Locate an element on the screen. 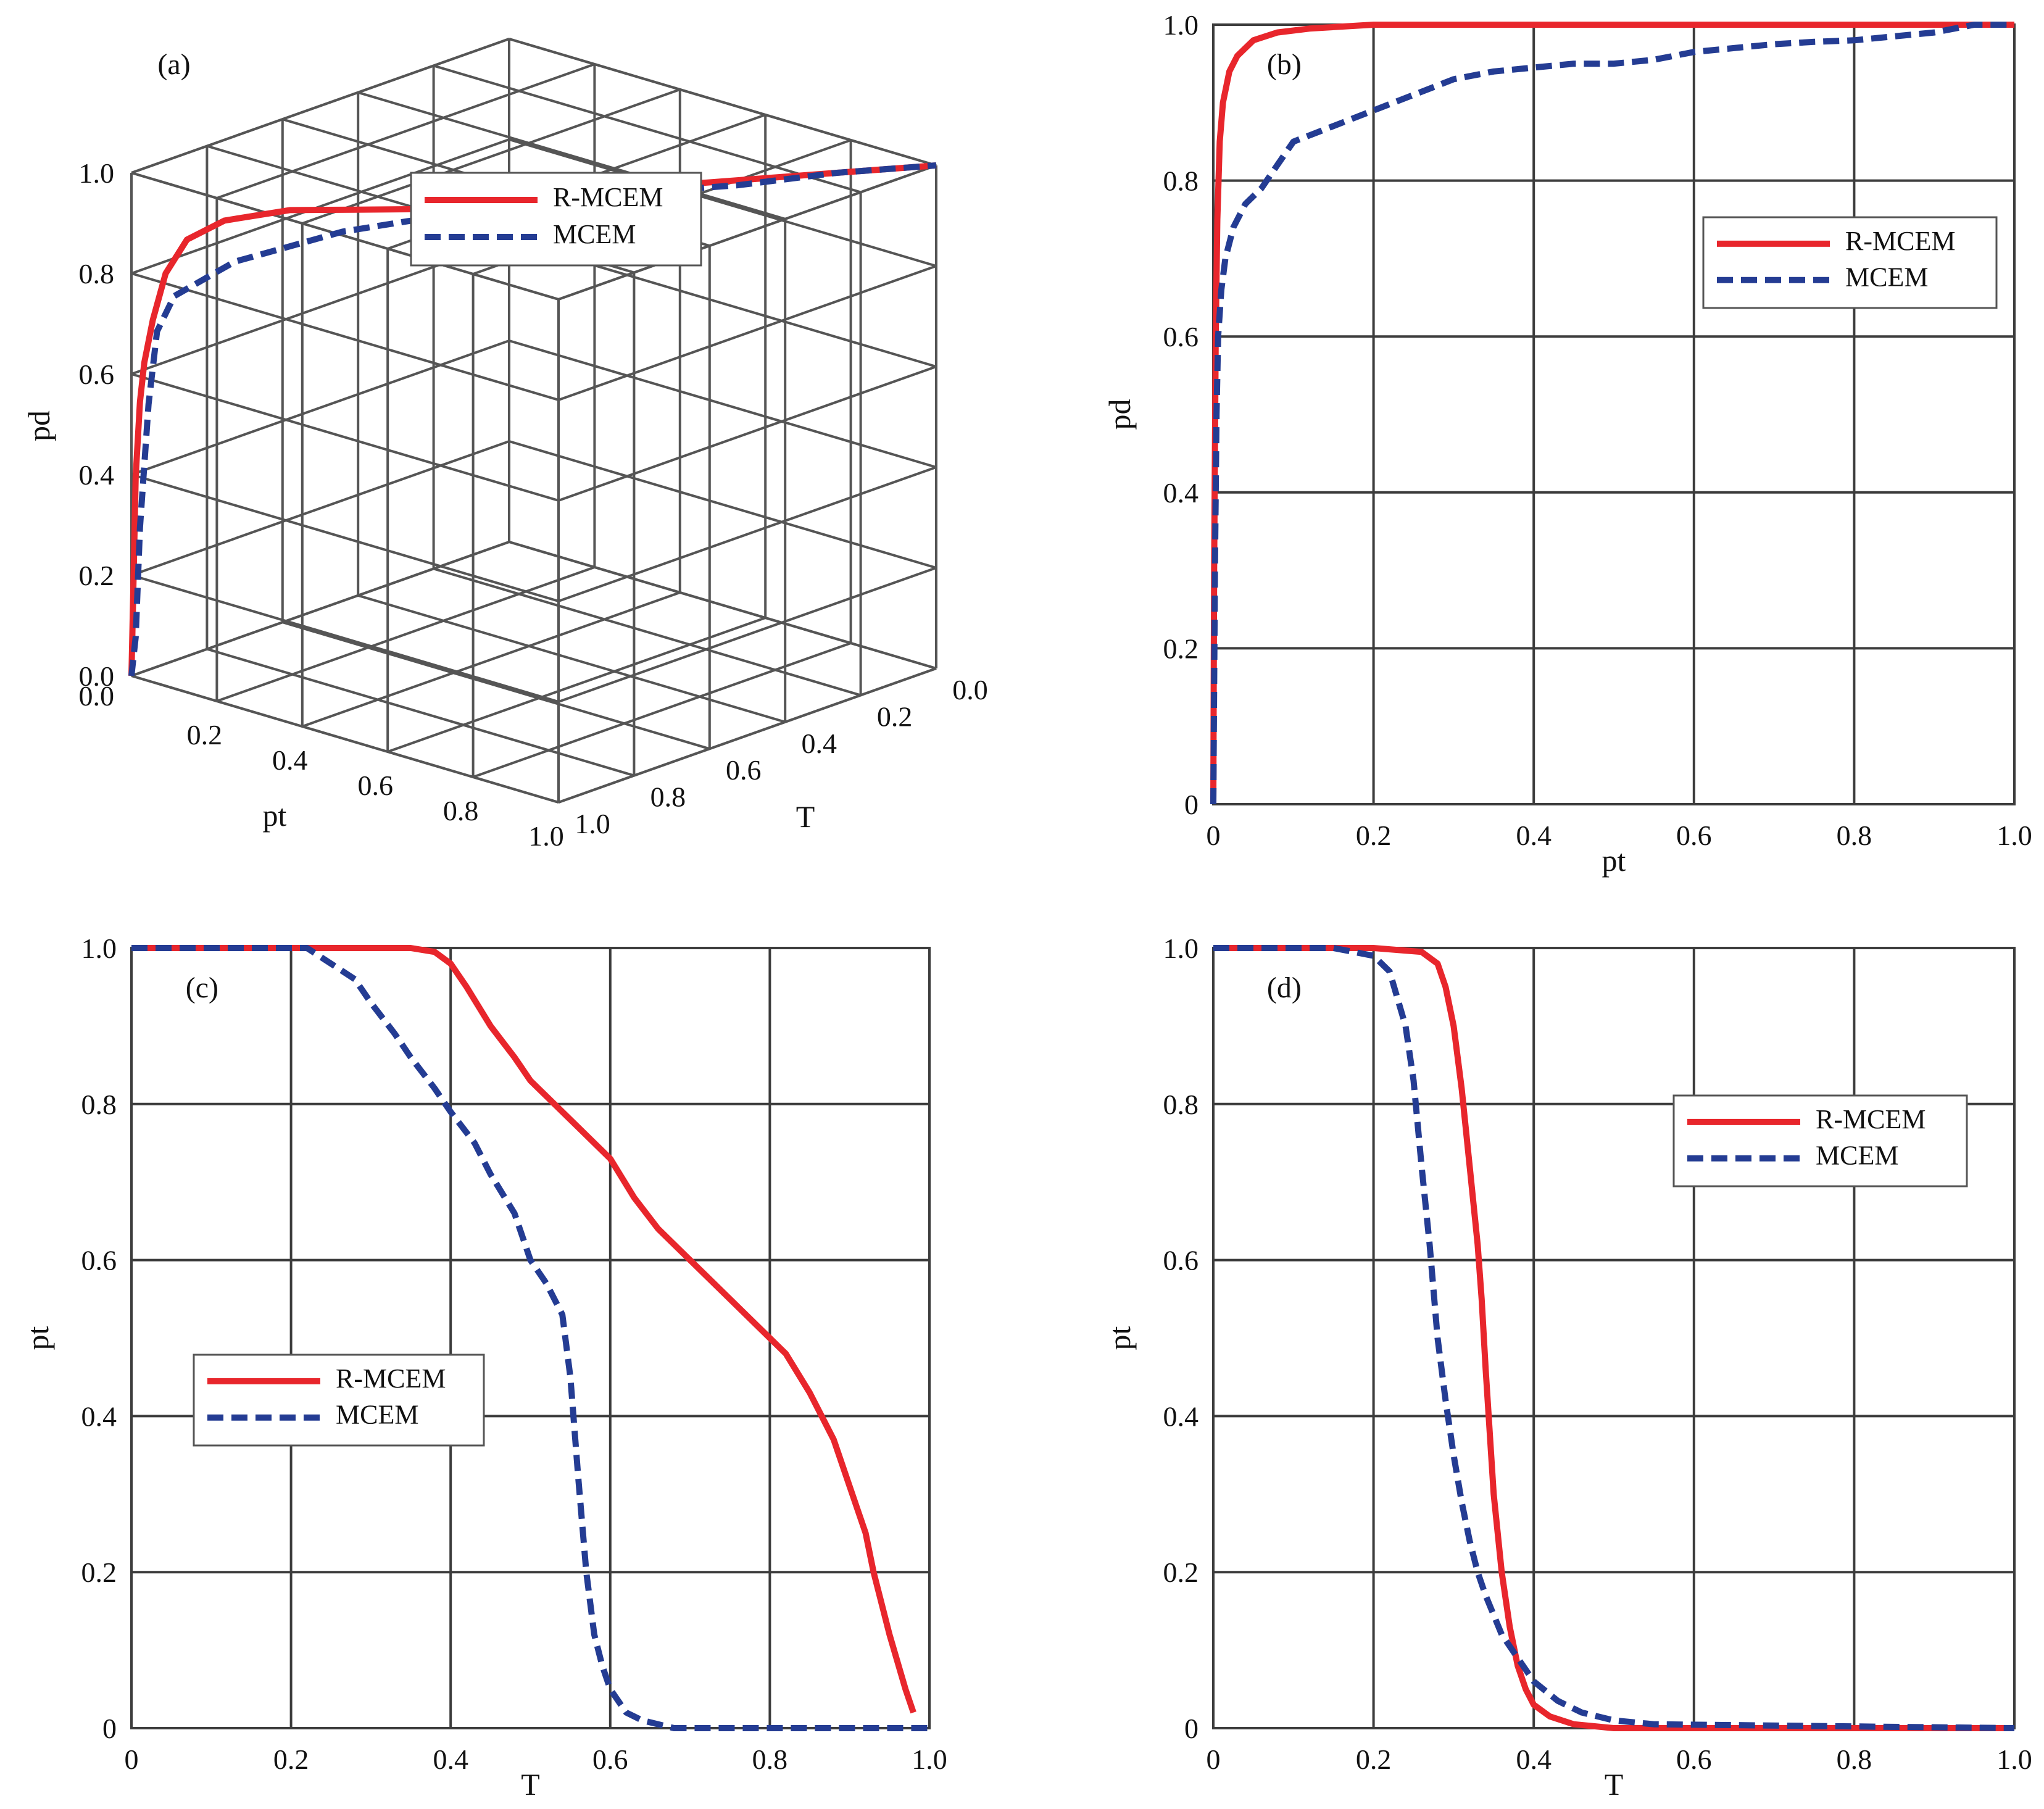 The width and height of the screenshot is (2044, 1809). pt-tick-label: 0.4 is located at coordinates (290, 760).